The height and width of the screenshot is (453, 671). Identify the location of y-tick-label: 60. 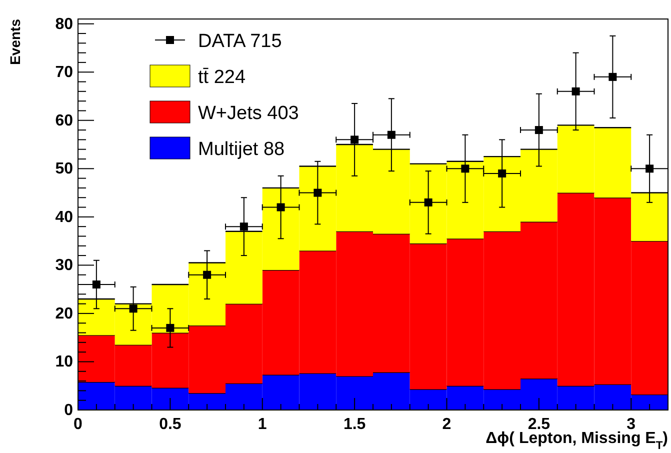
(64, 121).